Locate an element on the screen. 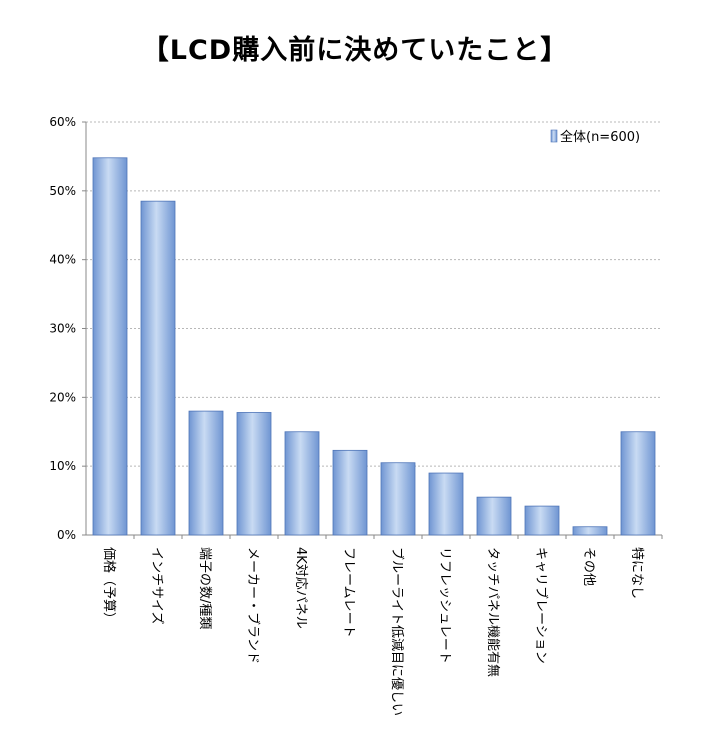 Image resolution: width=710 pixels, height=752 pixels. x-tick-label: その他 is located at coordinates (588, 566).